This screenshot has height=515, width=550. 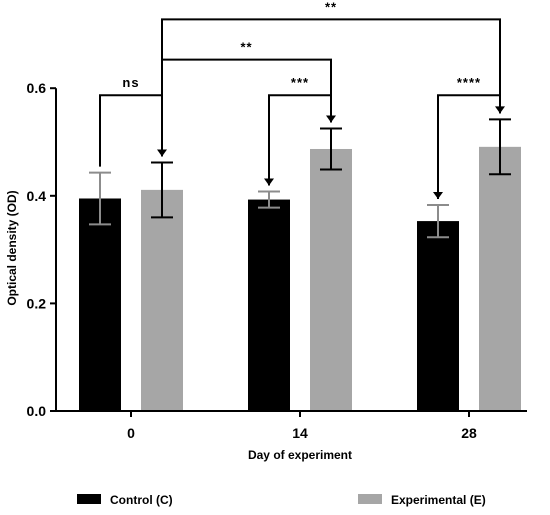 What do you see at coordinates (37, 411) in the screenshot?
I see `y-tick-label: 0.0` at bounding box center [37, 411].